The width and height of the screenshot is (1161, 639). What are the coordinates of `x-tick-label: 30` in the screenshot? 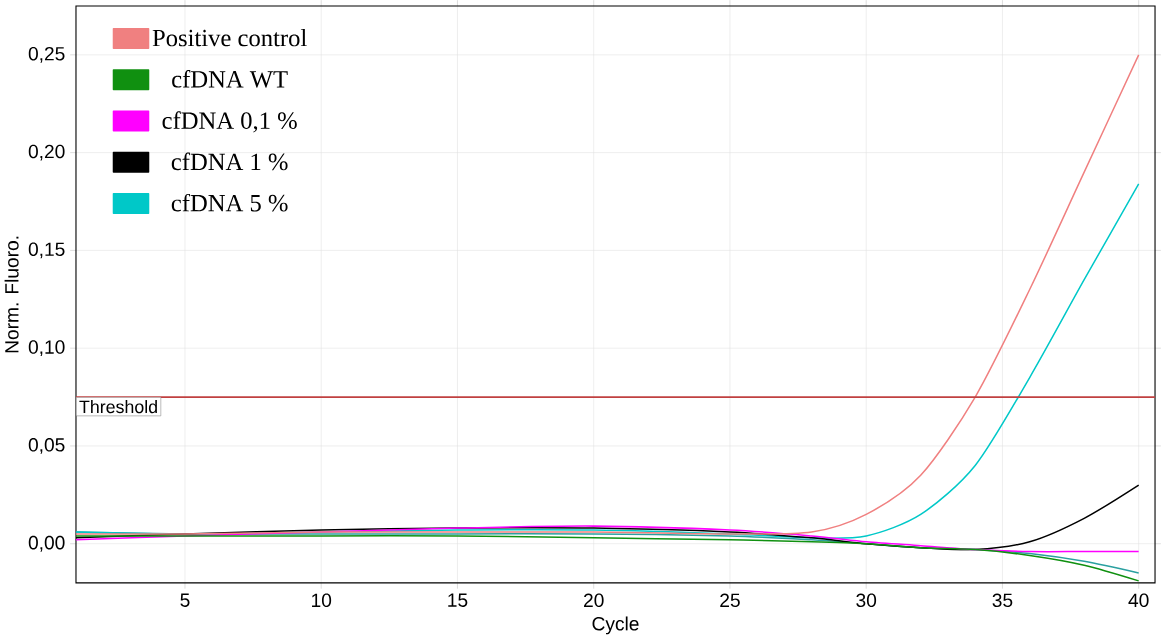 It's located at (866, 600).